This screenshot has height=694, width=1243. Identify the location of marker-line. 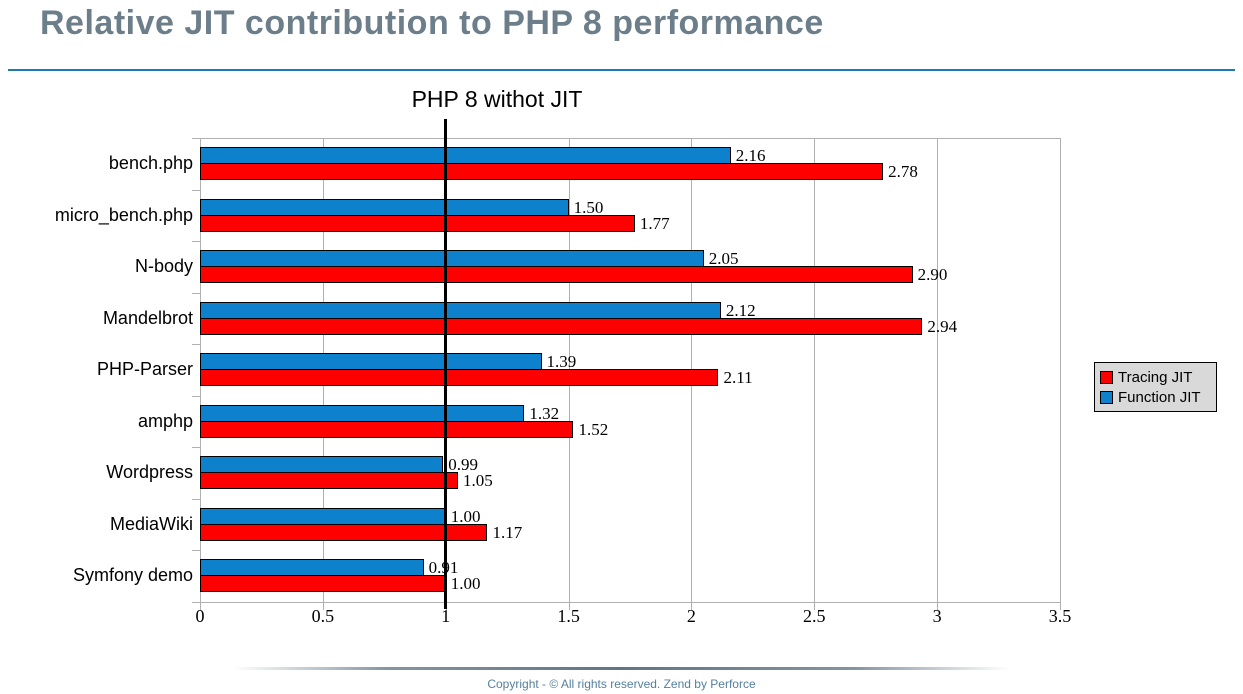
(445, 364).